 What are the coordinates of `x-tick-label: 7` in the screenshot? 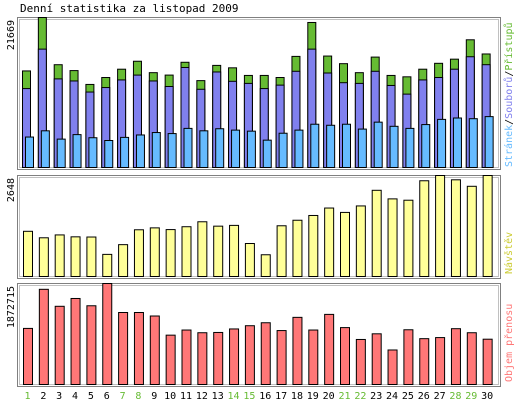 It's located at (123, 396).